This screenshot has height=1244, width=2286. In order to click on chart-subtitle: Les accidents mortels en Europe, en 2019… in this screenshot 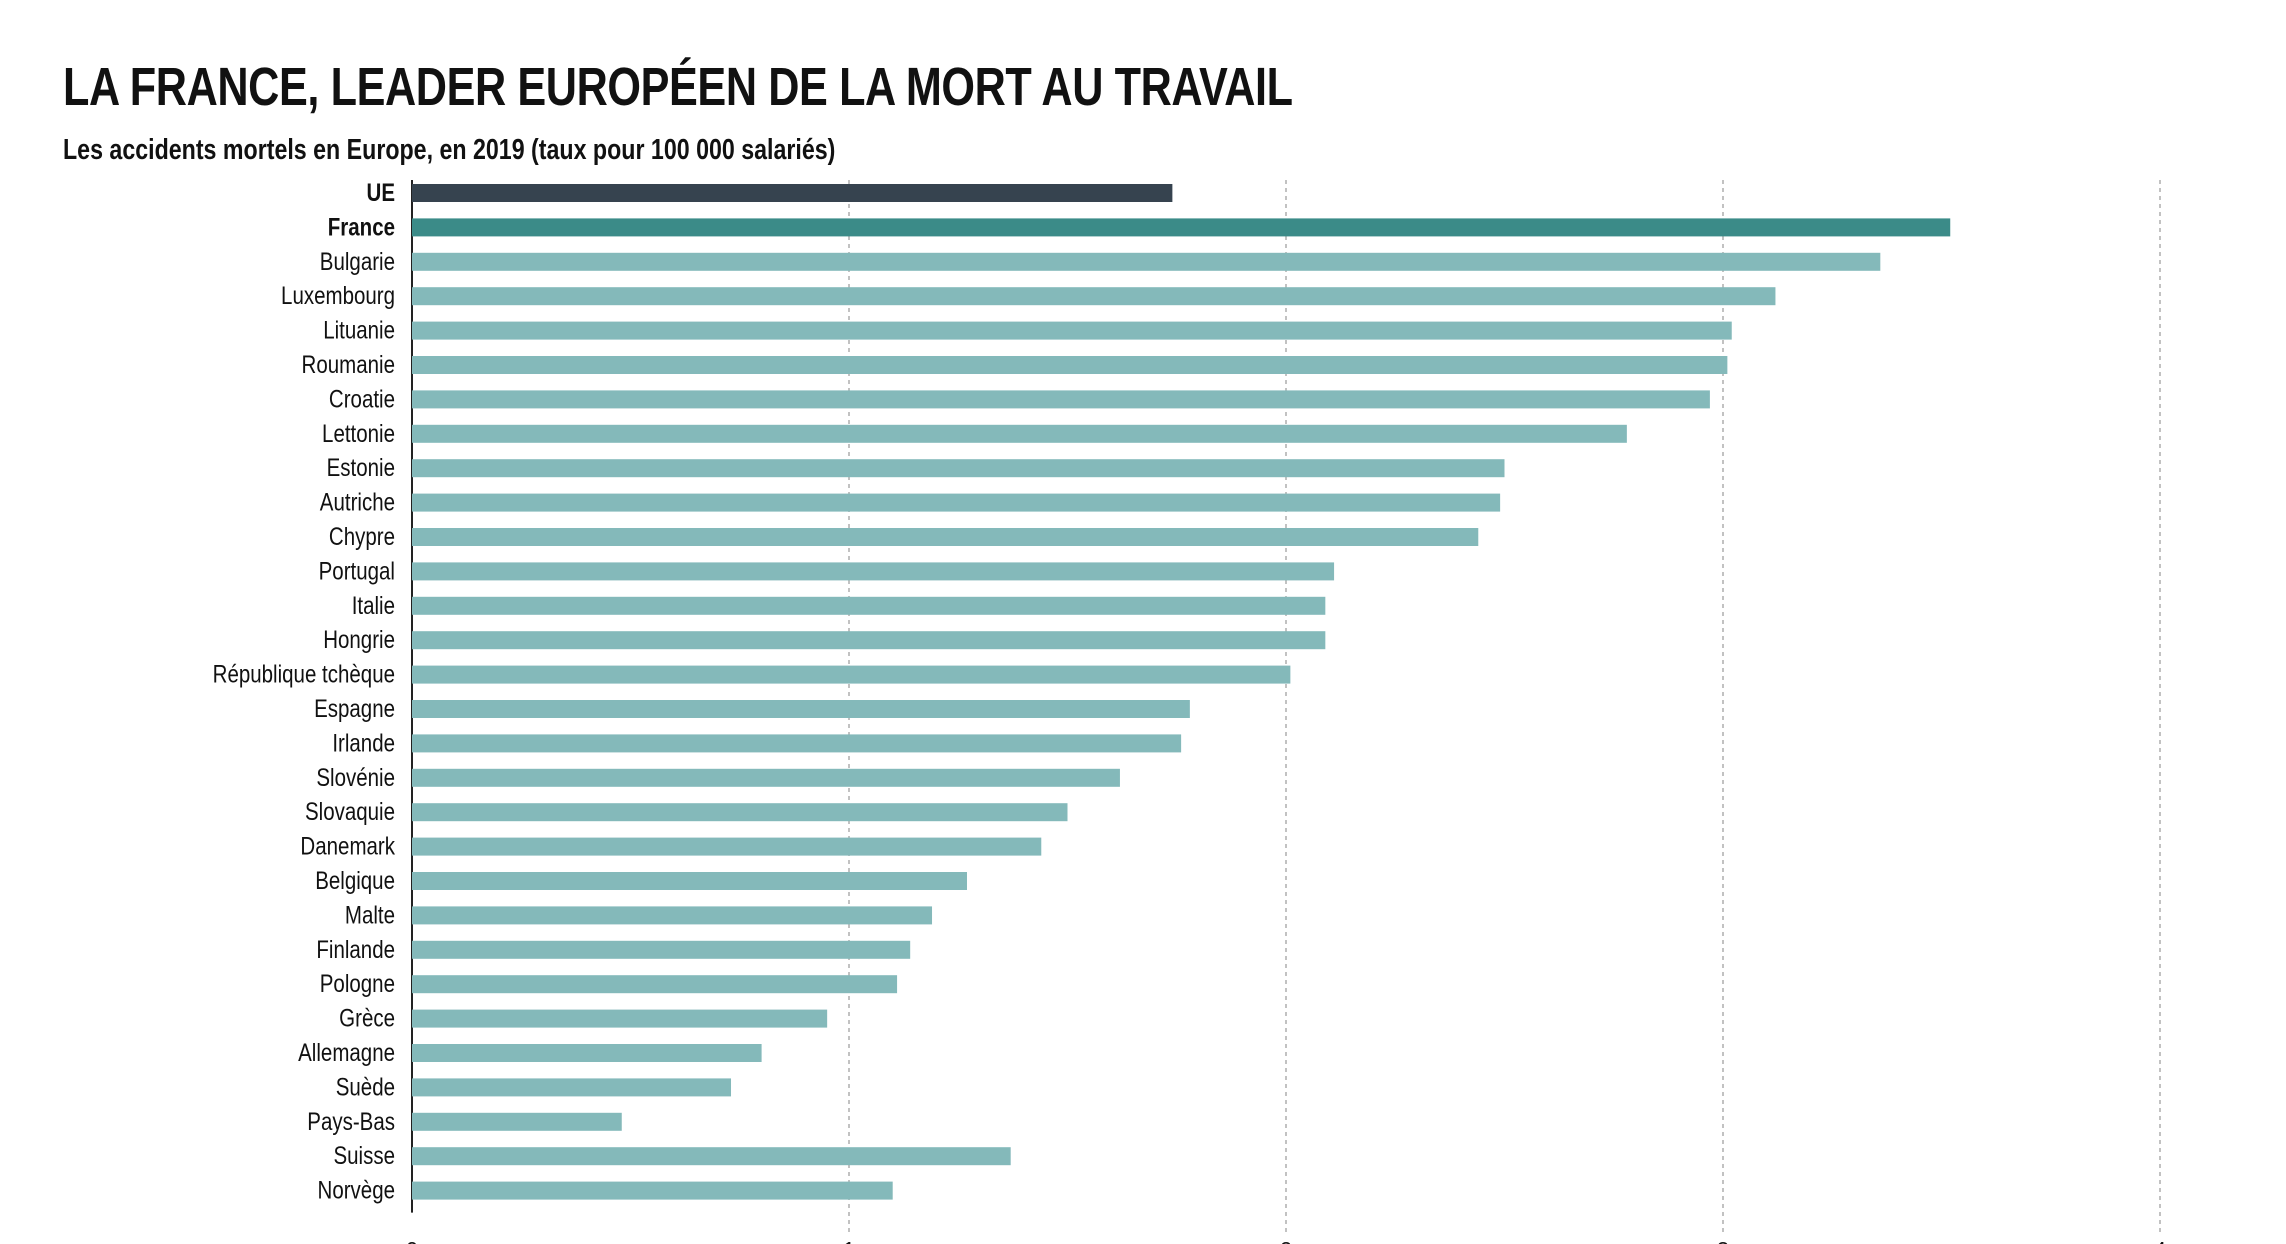, I will do `click(449, 150)`.